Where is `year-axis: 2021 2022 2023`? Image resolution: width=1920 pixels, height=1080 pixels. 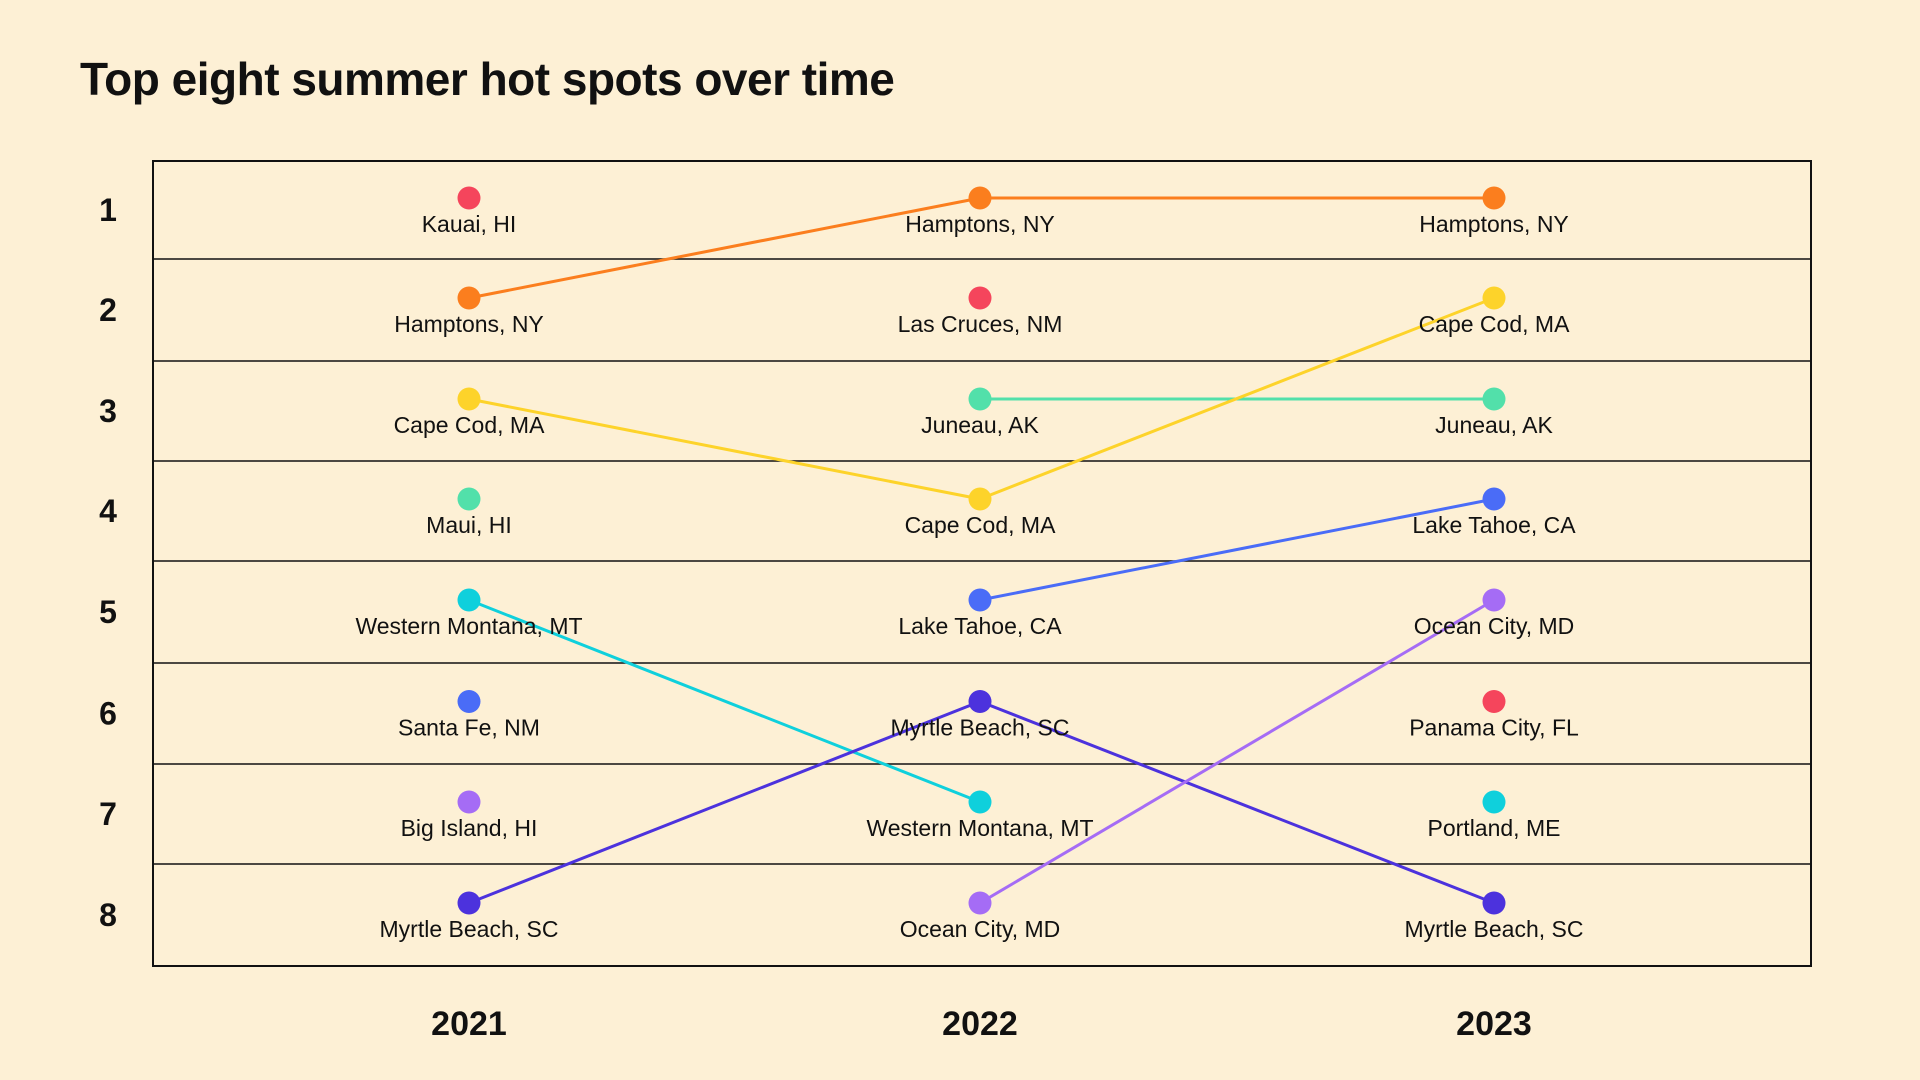
year-axis: 2021 2022 2023 is located at coordinates (981, 1024).